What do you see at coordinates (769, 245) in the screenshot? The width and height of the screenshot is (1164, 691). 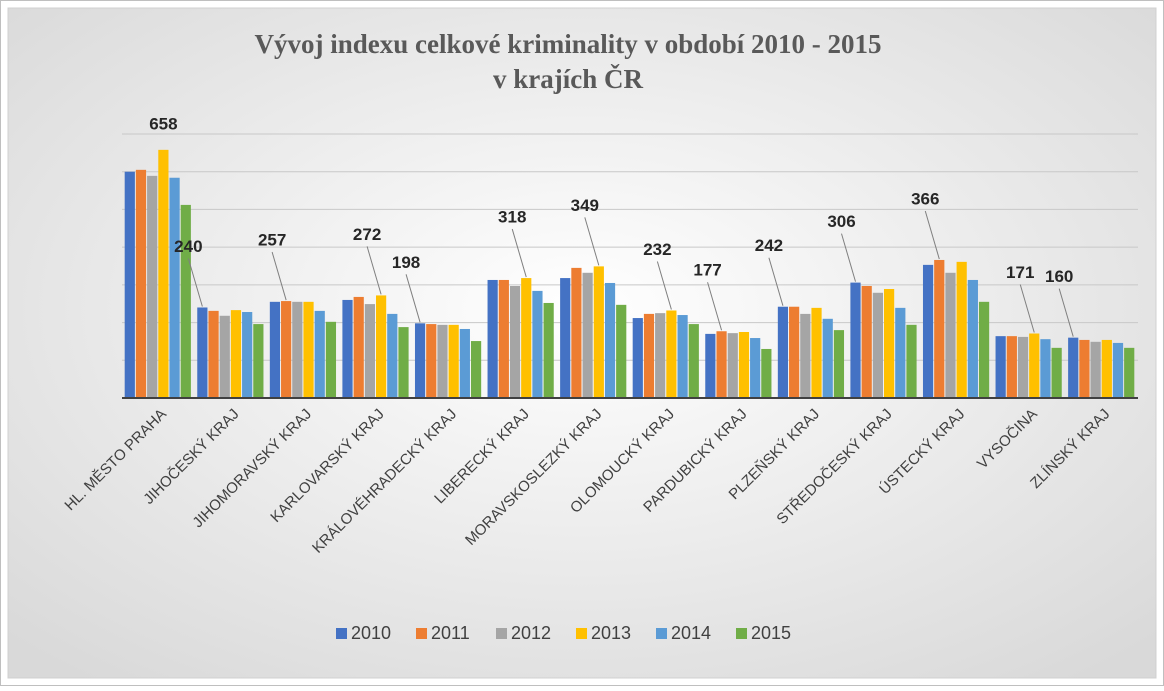 I see `data-label: 242` at bounding box center [769, 245].